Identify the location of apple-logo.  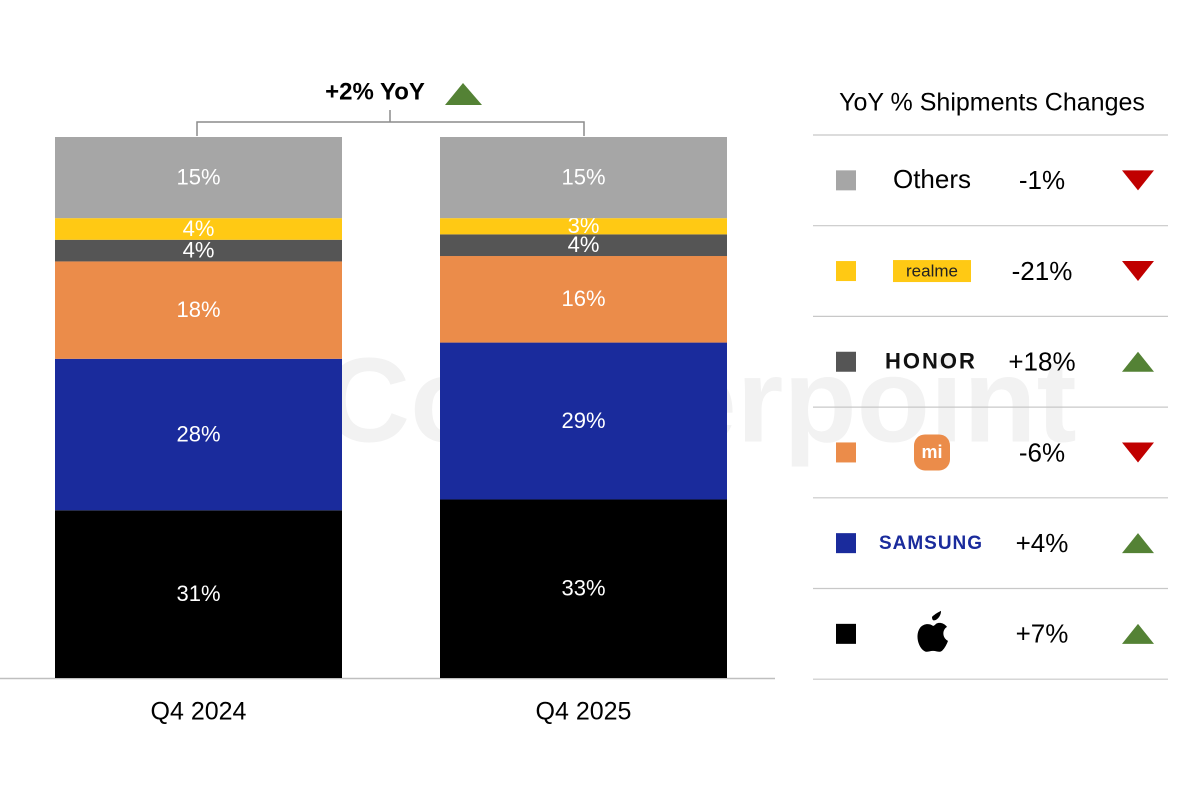
(932, 631).